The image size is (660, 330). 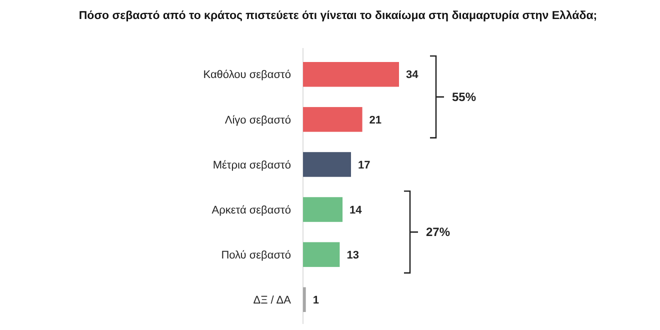 What do you see at coordinates (464, 97) in the screenshot?
I see `text: 55%` at bounding box center [464, 97].